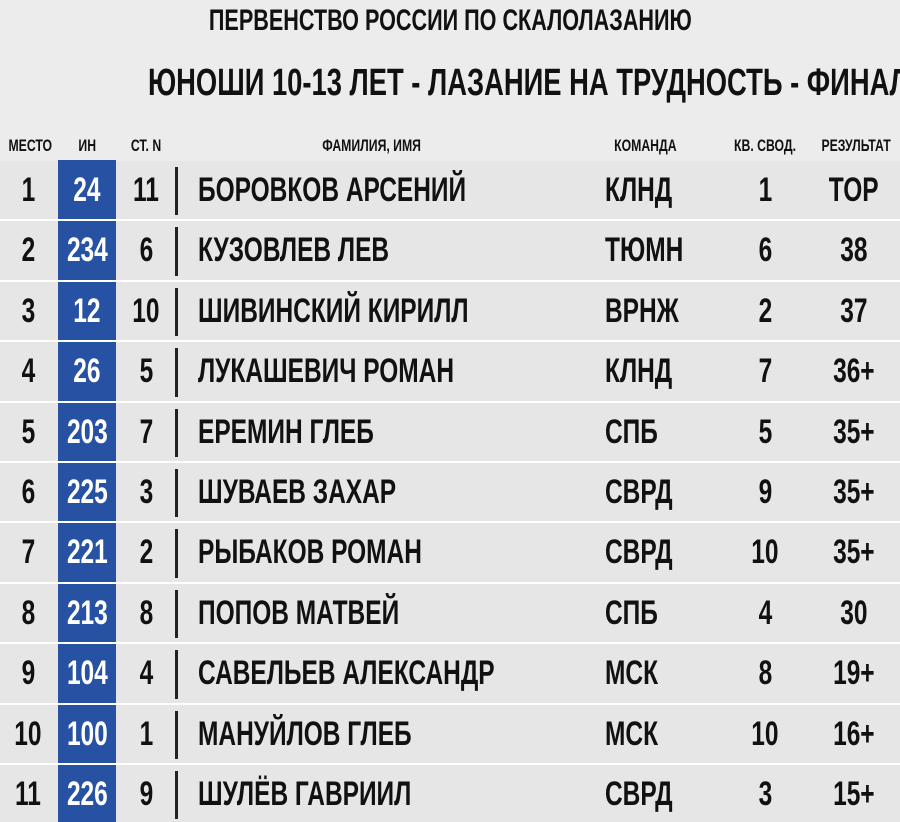 The image size is (900, 822). Describe the element at coordinates (332, 190) in the screenshot. I see `athlete-name: БОРОВКОВ АРСЕНИЙ` at that location.